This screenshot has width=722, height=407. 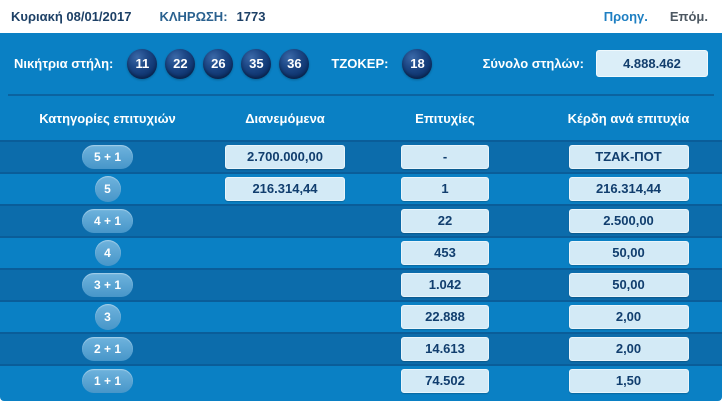 I want to click on joker-label: ΤΖΟΚΕΡ:, so click(x=360, y=63).